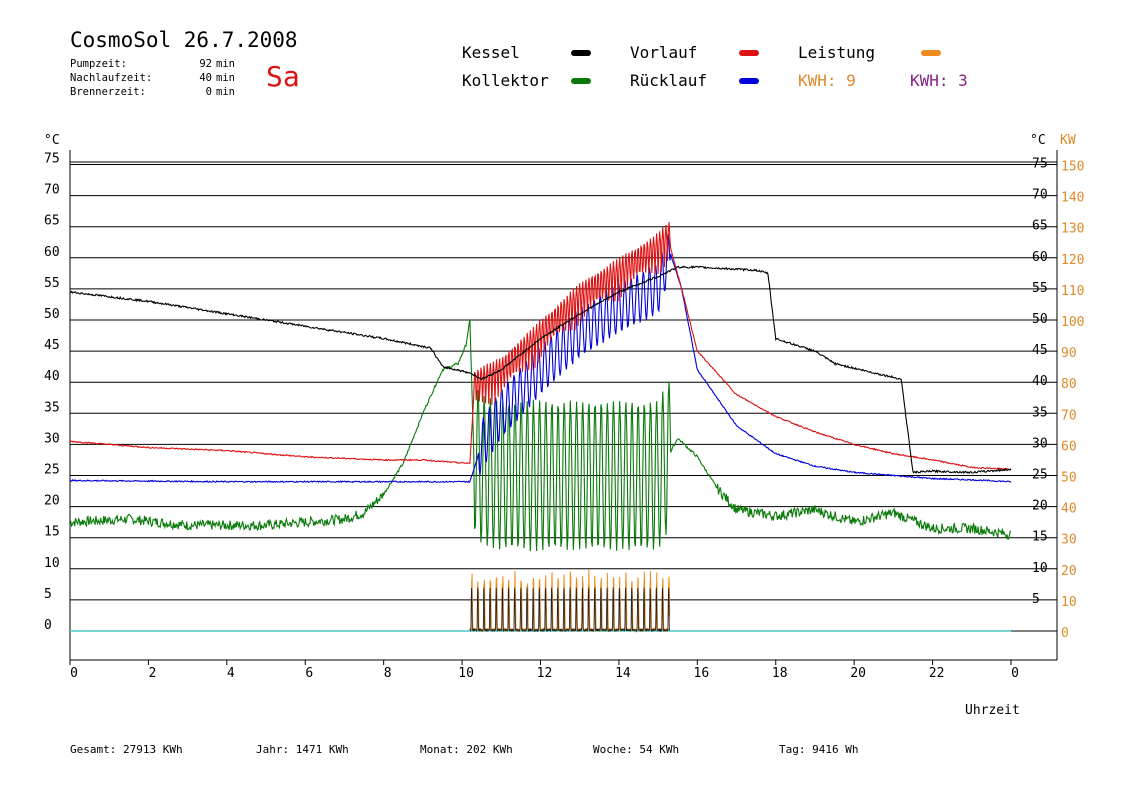 The width and height of the screenshot is (1148, 812). Describe the element at coordinates (231, 673) in the screenshot. I see `x-tick-label: 4` at that location.